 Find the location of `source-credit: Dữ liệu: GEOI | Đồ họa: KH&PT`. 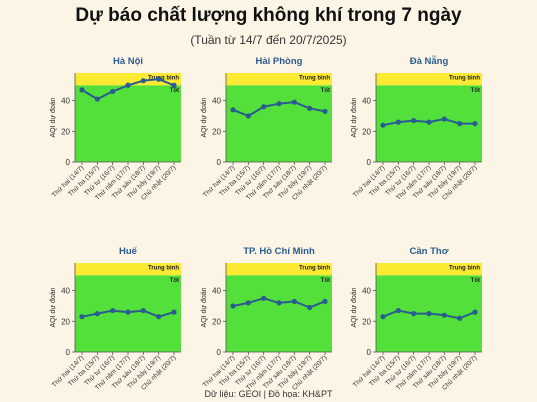

source-credit: Dữ liệu: GEOI | Đồ họa: KH&PT is located at coordinates (268, 394).